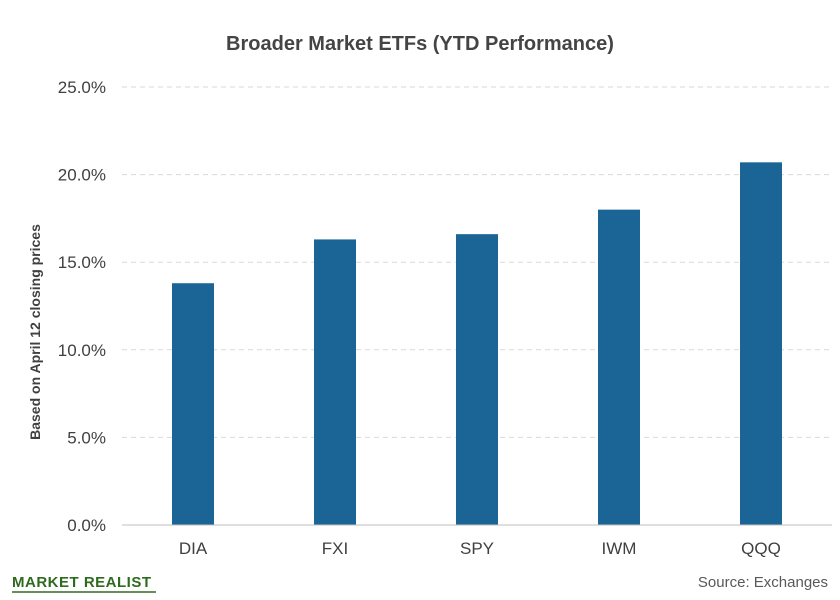 This screenshot has width=840, height=600. I want to click on x-axis-ticks: DIA FXI SPY IWM QQQ, so click(480, 548).